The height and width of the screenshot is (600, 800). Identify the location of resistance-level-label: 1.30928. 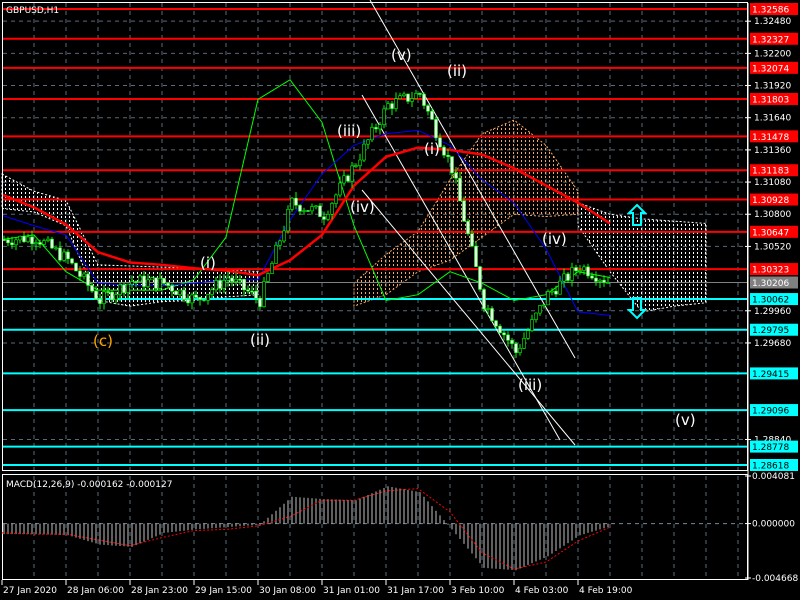
(770, 201).